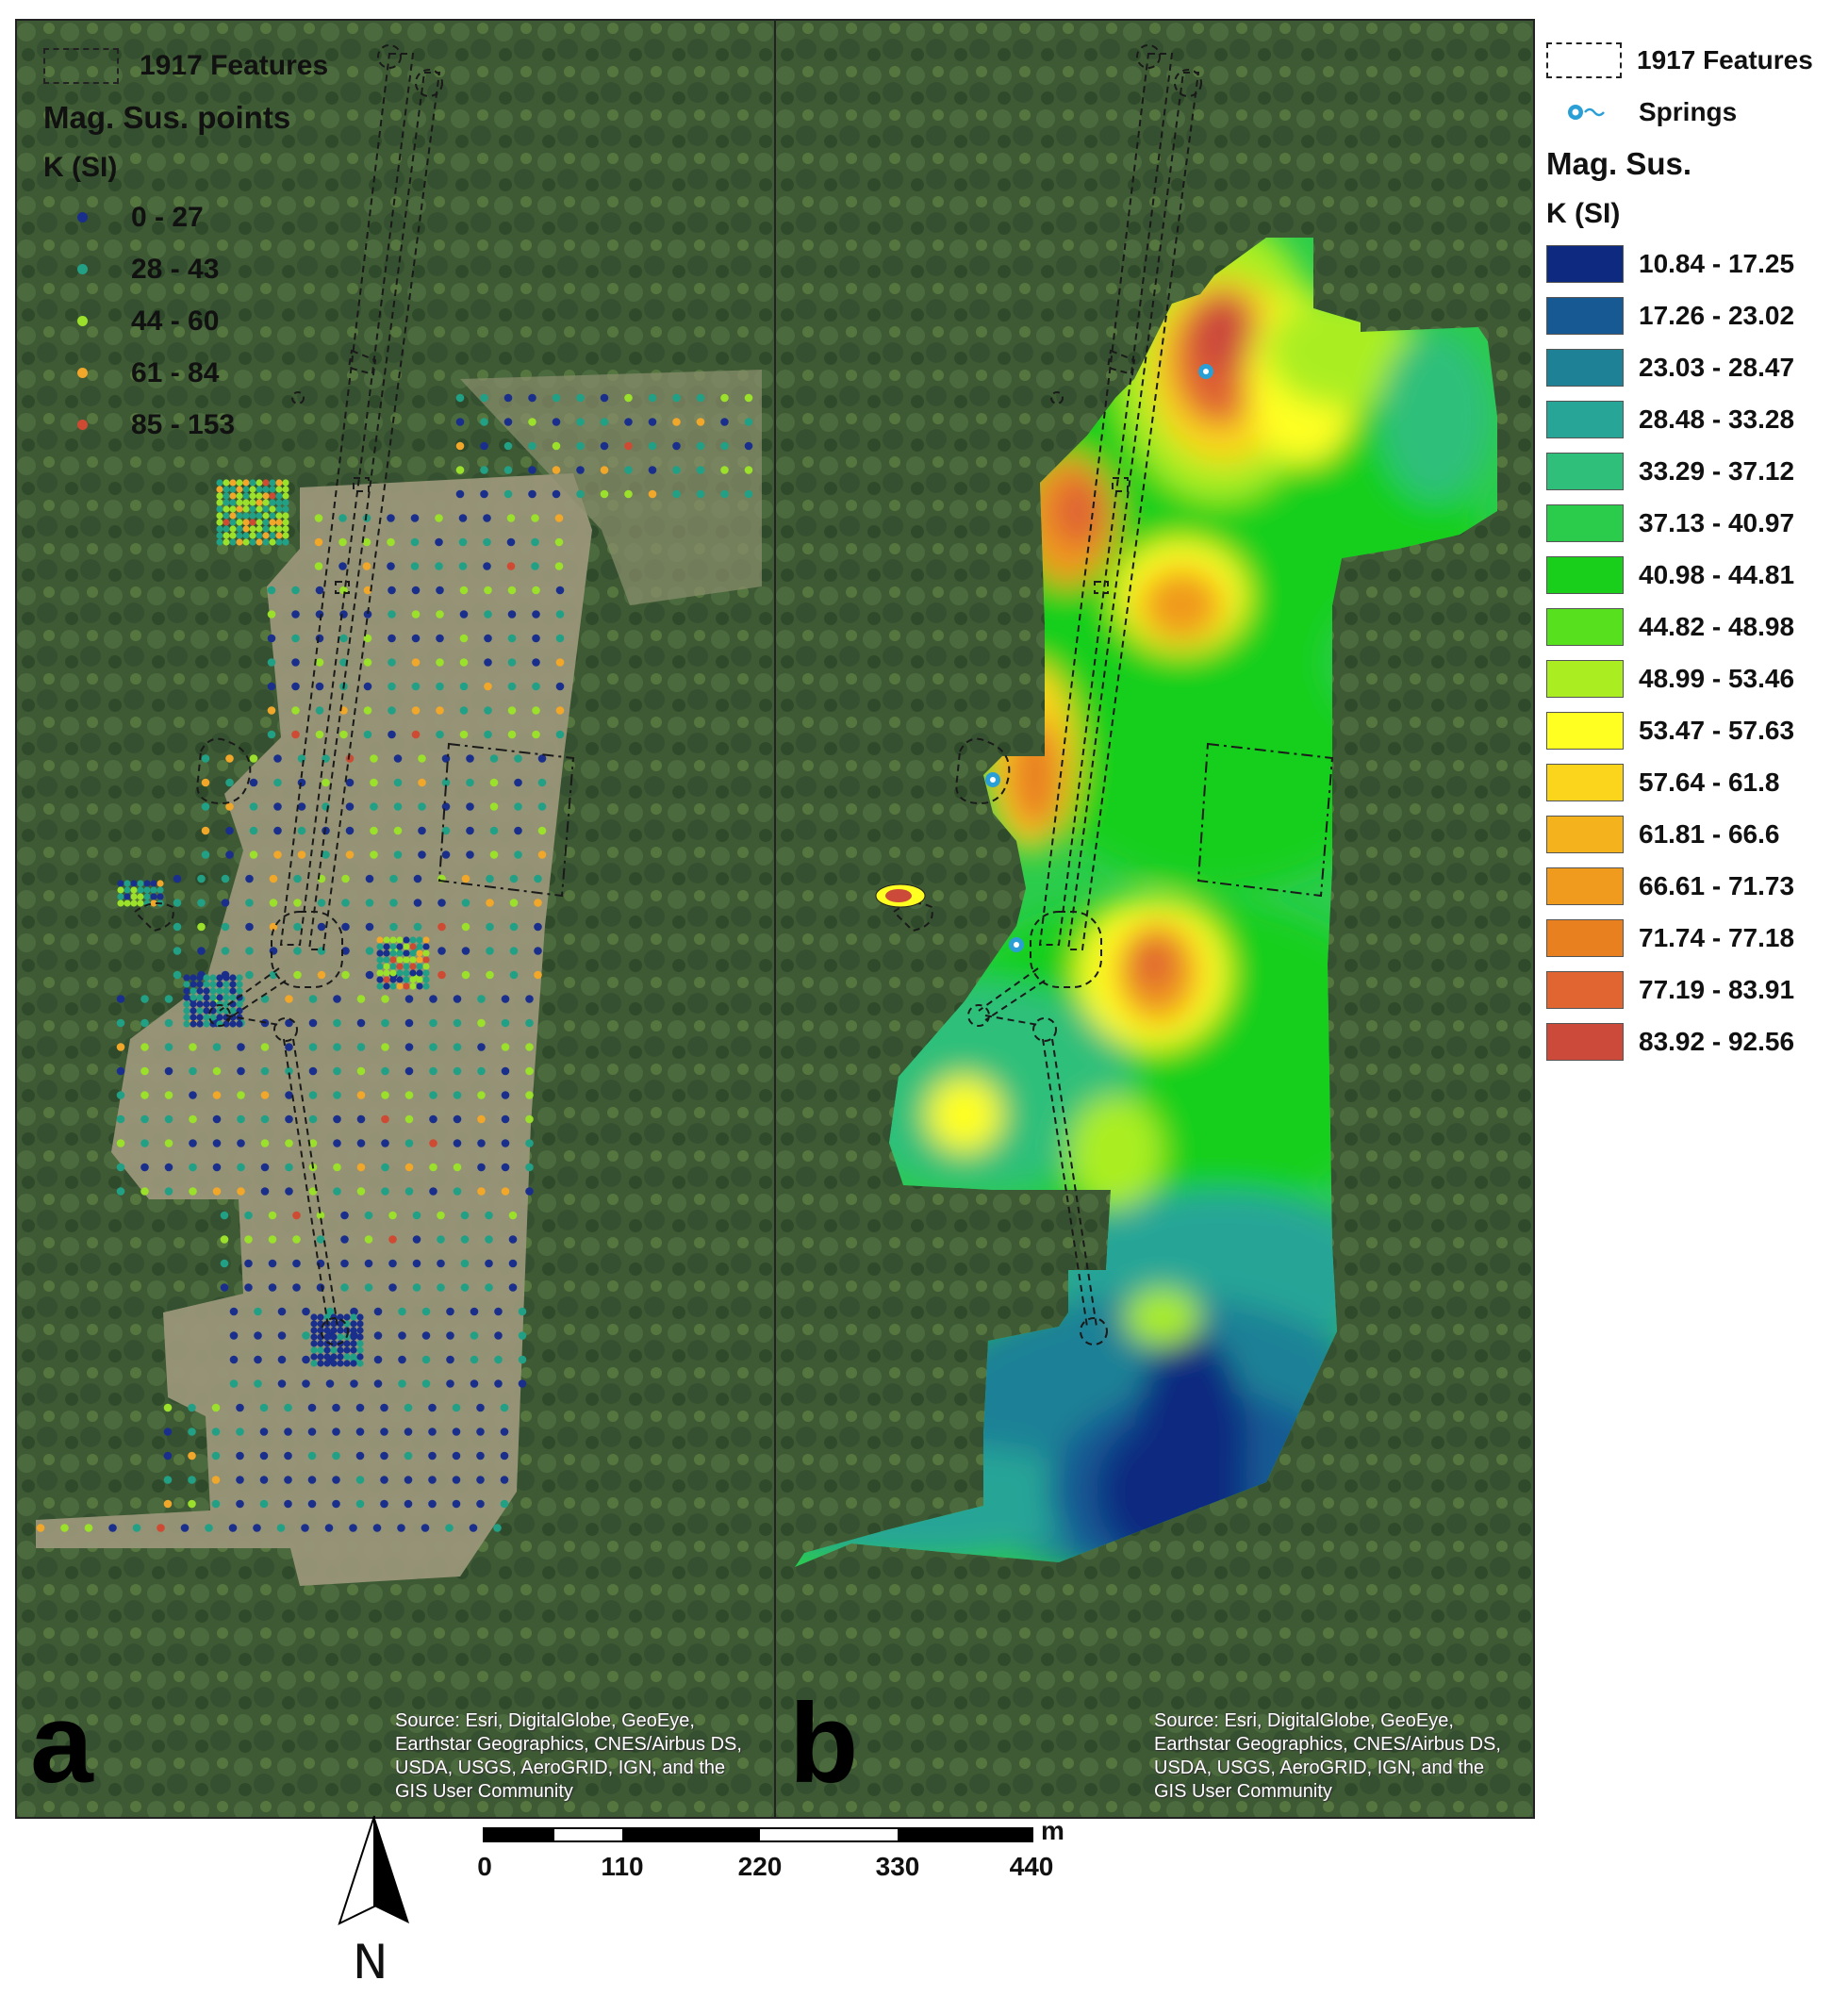 The width and height of the screenshot is (1848, 1997). I want to click on spring-marker, so click(992, 779).